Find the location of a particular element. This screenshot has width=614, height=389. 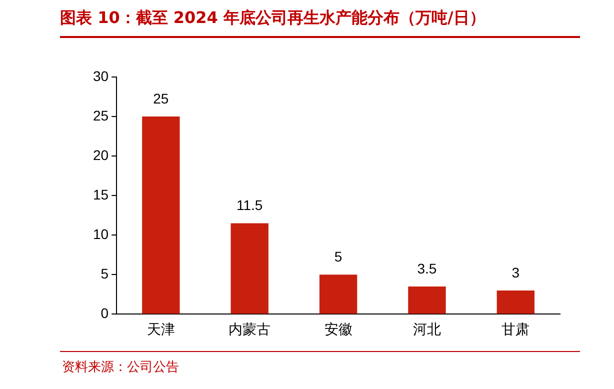

data-label: 11.5 is located at coordinates (249, 205).